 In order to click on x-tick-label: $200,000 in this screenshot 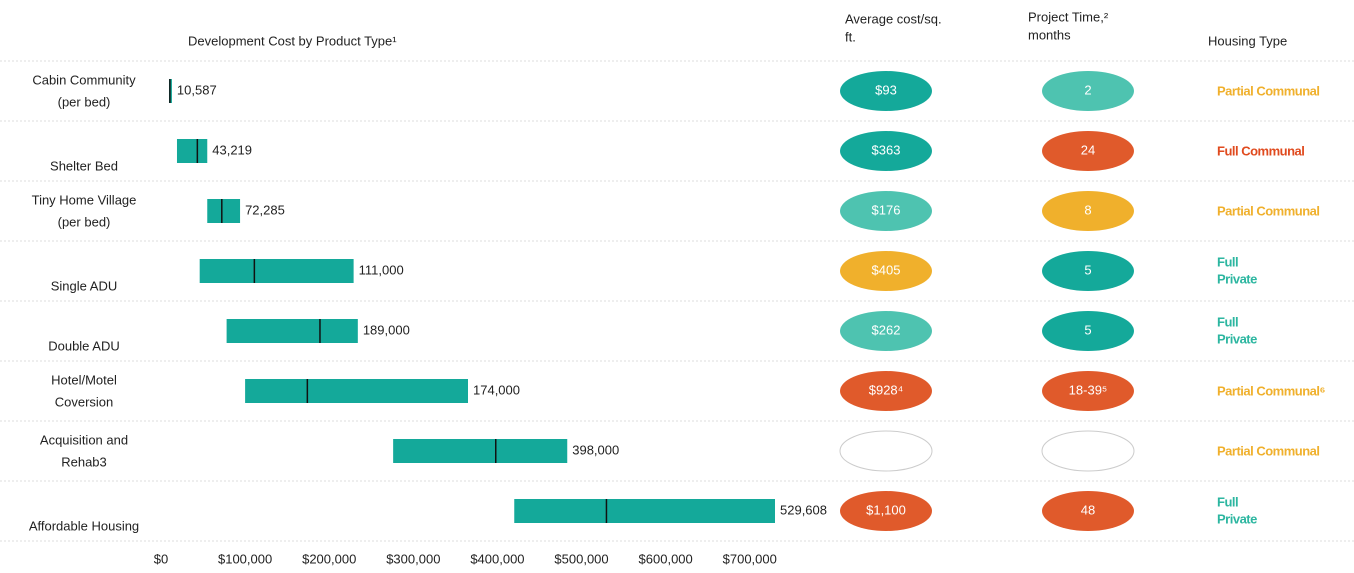, I will do `click(329, 558)`.